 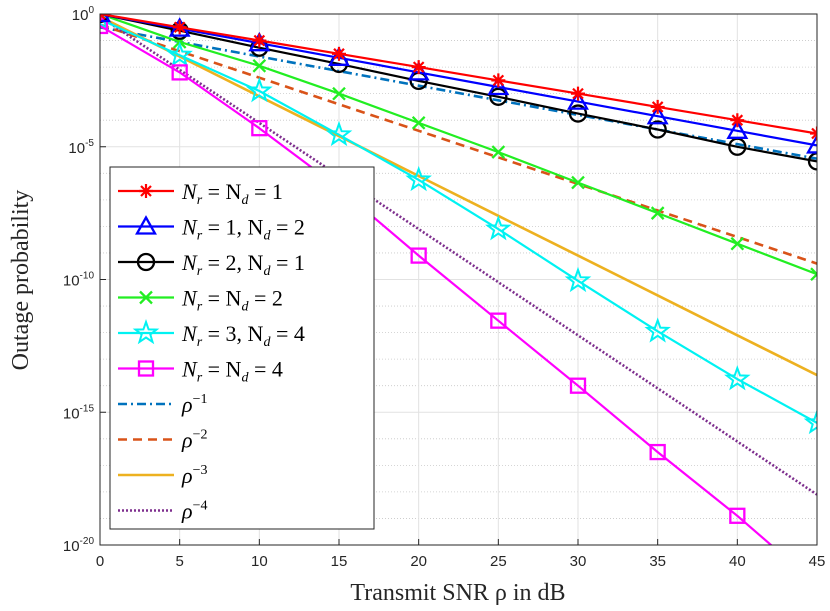 What do you see at coordinates (194, 404) in the screenshot?
I see `legend-label: ρ−1` at bounding box center [194, 404].